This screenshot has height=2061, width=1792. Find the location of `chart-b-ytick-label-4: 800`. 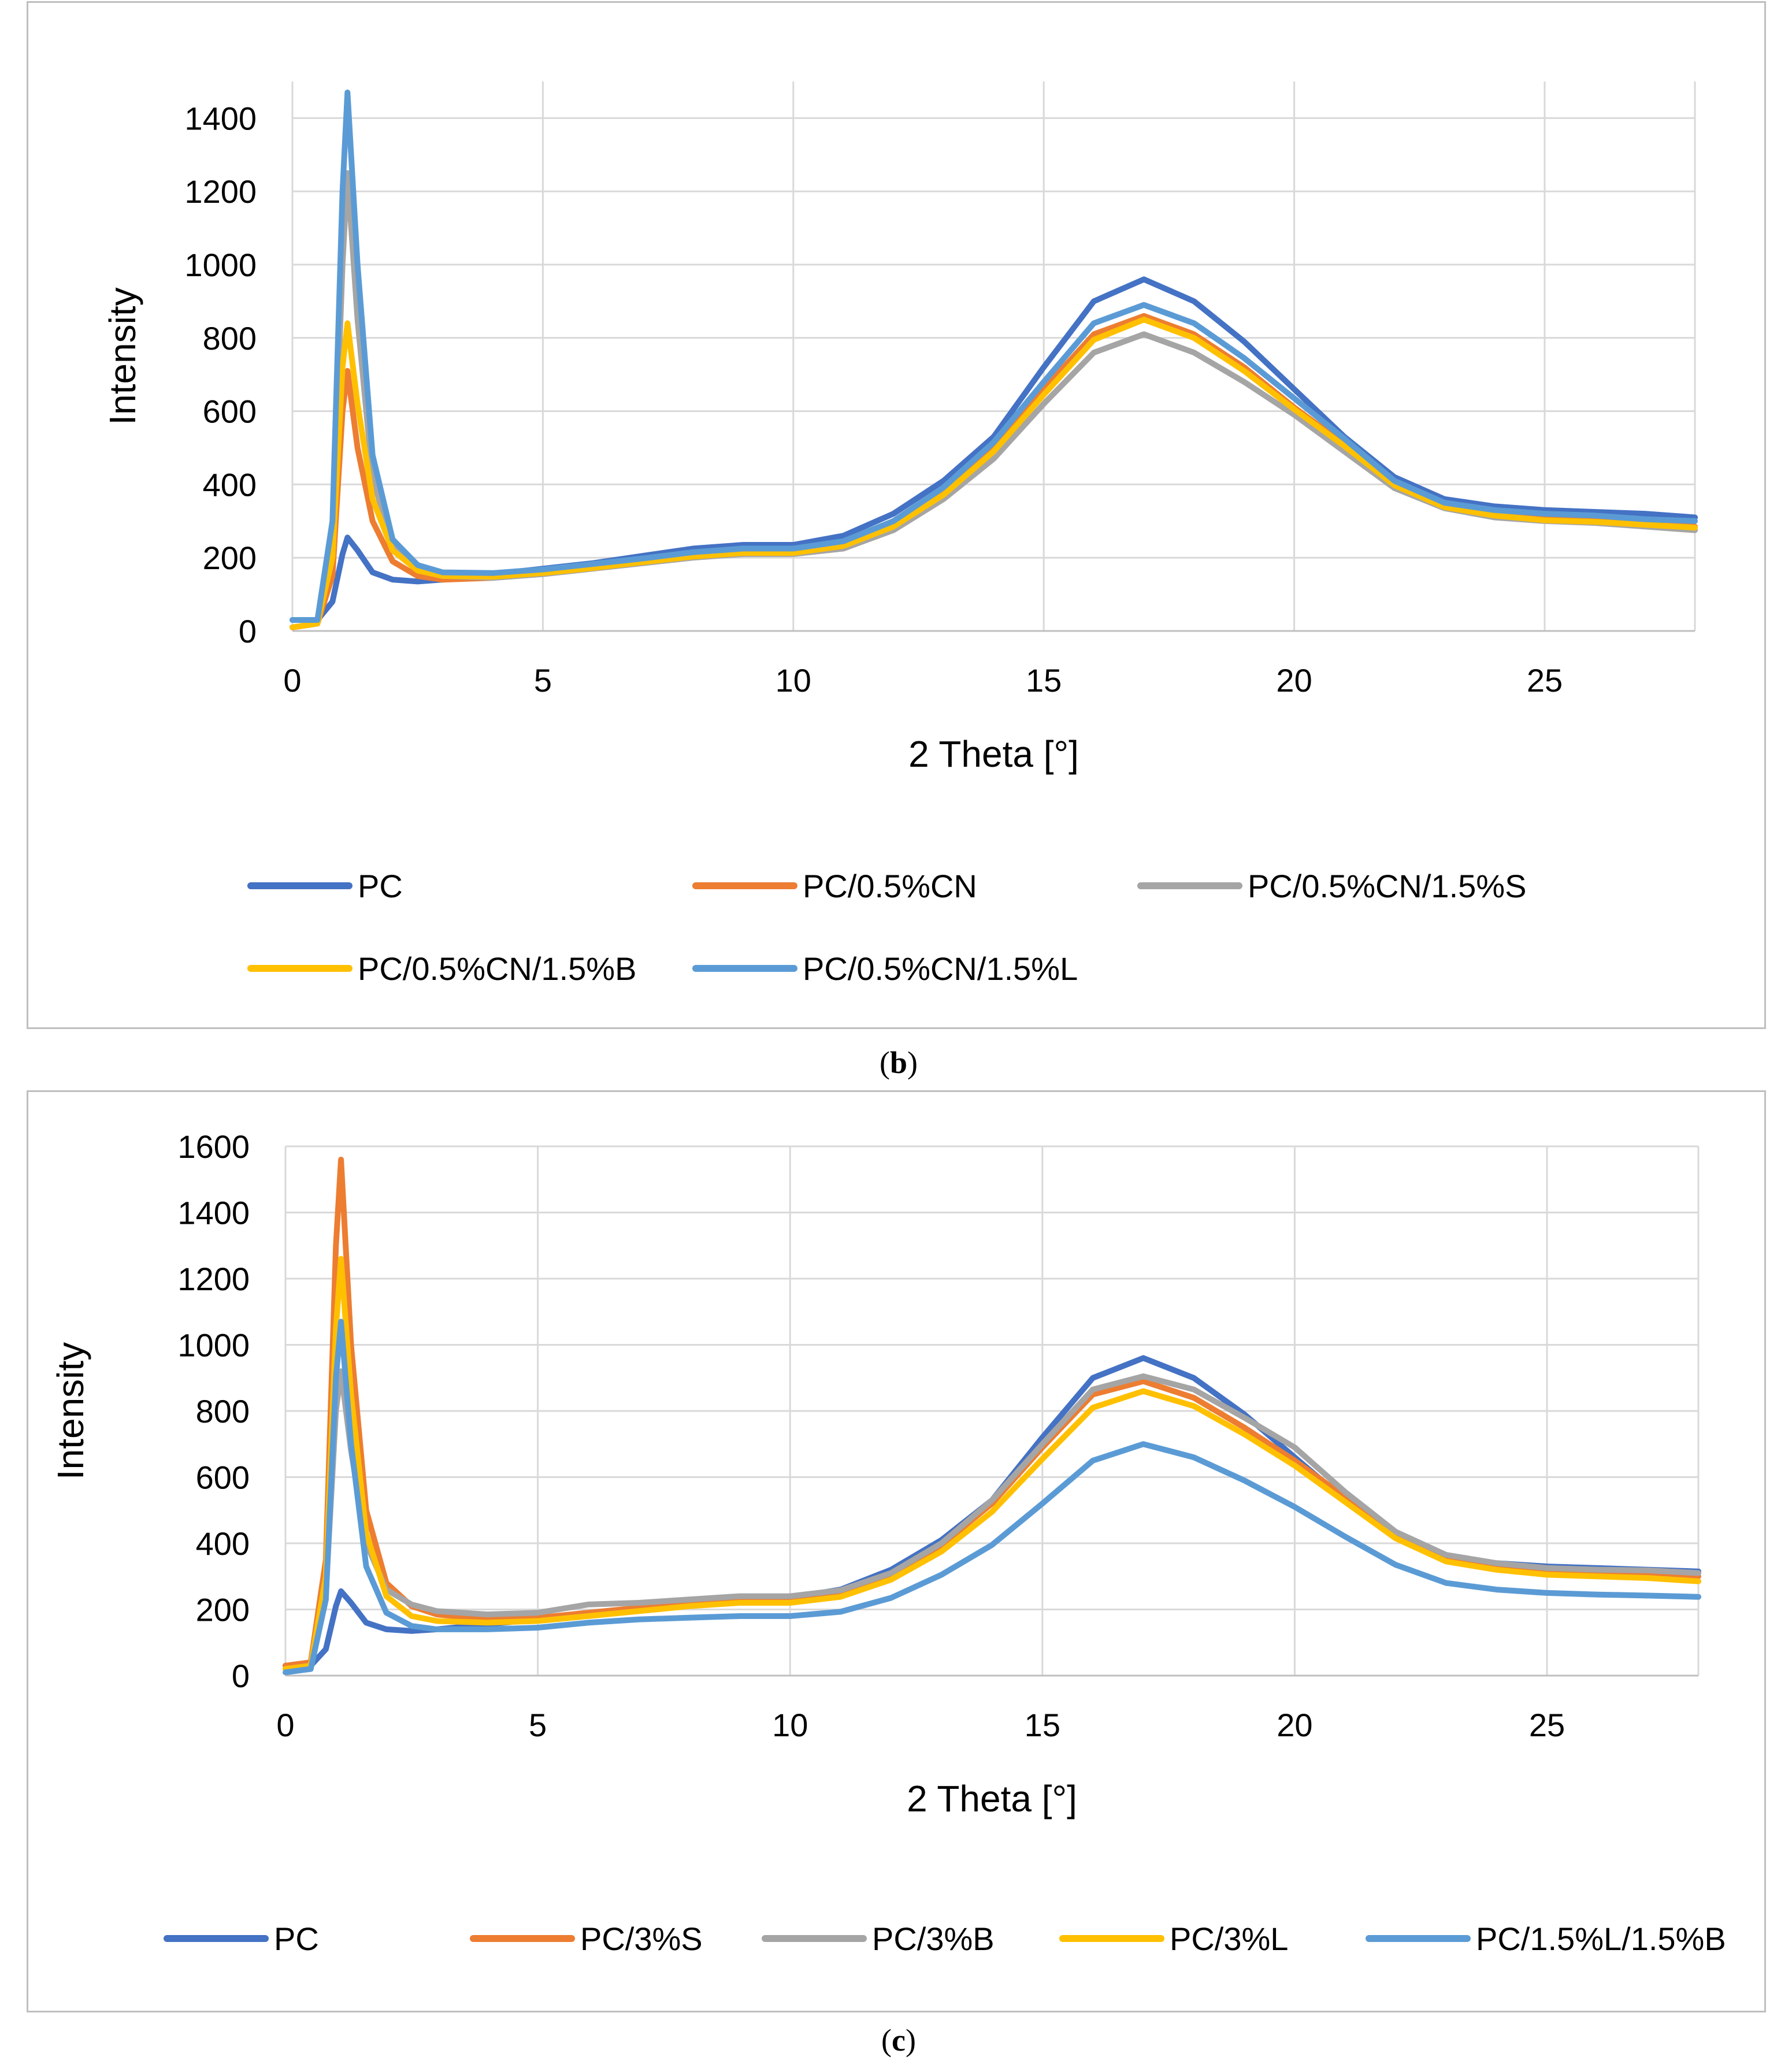

chart-b-ytick-label-4: 800 is located at coordinates (230, 338).